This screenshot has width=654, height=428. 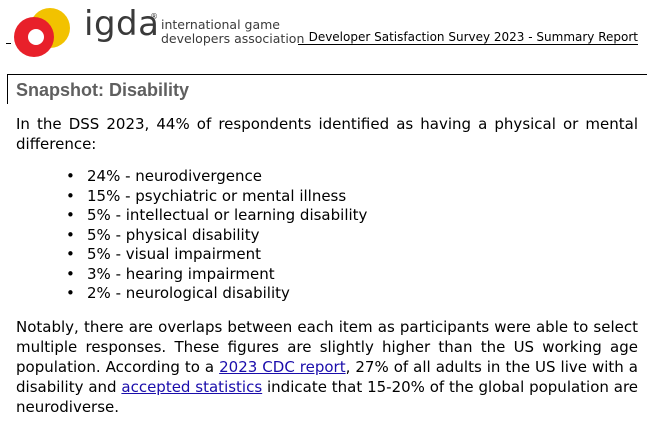 I want to click on igda-logo-icon, so click(x=42, y=32).